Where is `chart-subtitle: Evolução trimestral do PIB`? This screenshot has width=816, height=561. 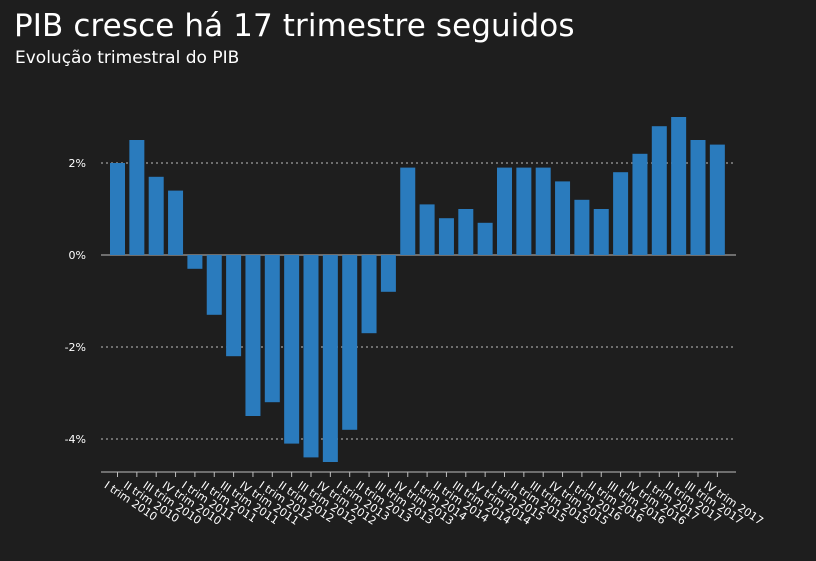 chart-subtitle: Evolução trimestral do PIB is located at coordinates (127, 58).